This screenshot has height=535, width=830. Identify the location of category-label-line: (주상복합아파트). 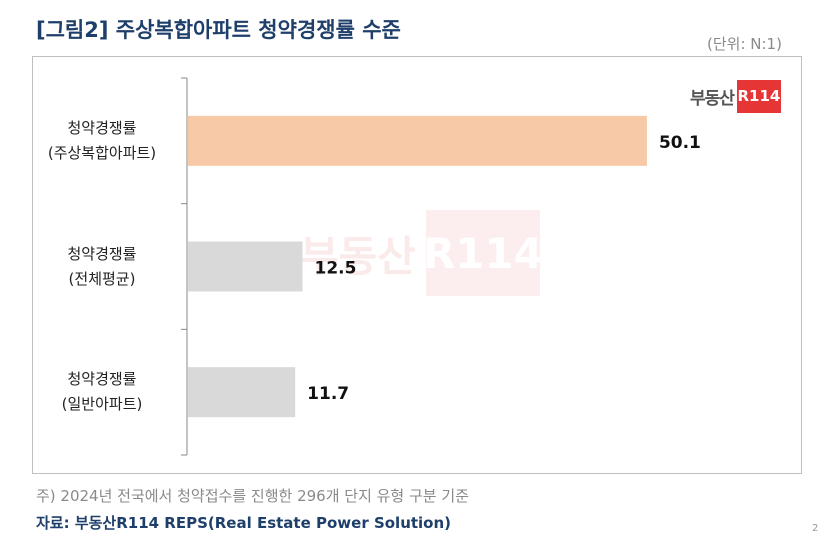
(102, 152).